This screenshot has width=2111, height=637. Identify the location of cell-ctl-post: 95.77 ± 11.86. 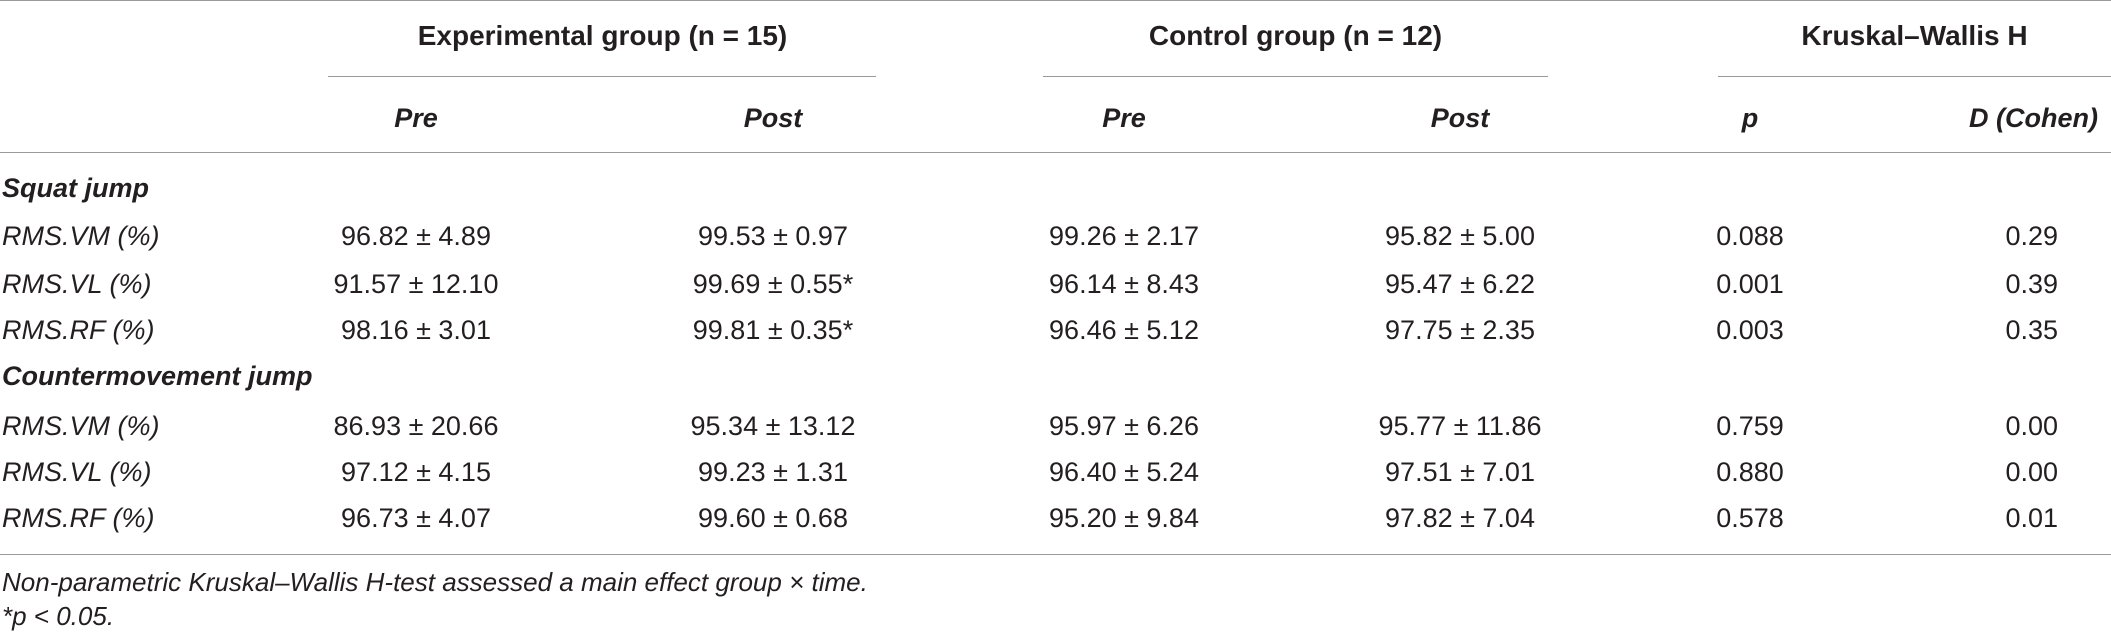
(1460, 426).